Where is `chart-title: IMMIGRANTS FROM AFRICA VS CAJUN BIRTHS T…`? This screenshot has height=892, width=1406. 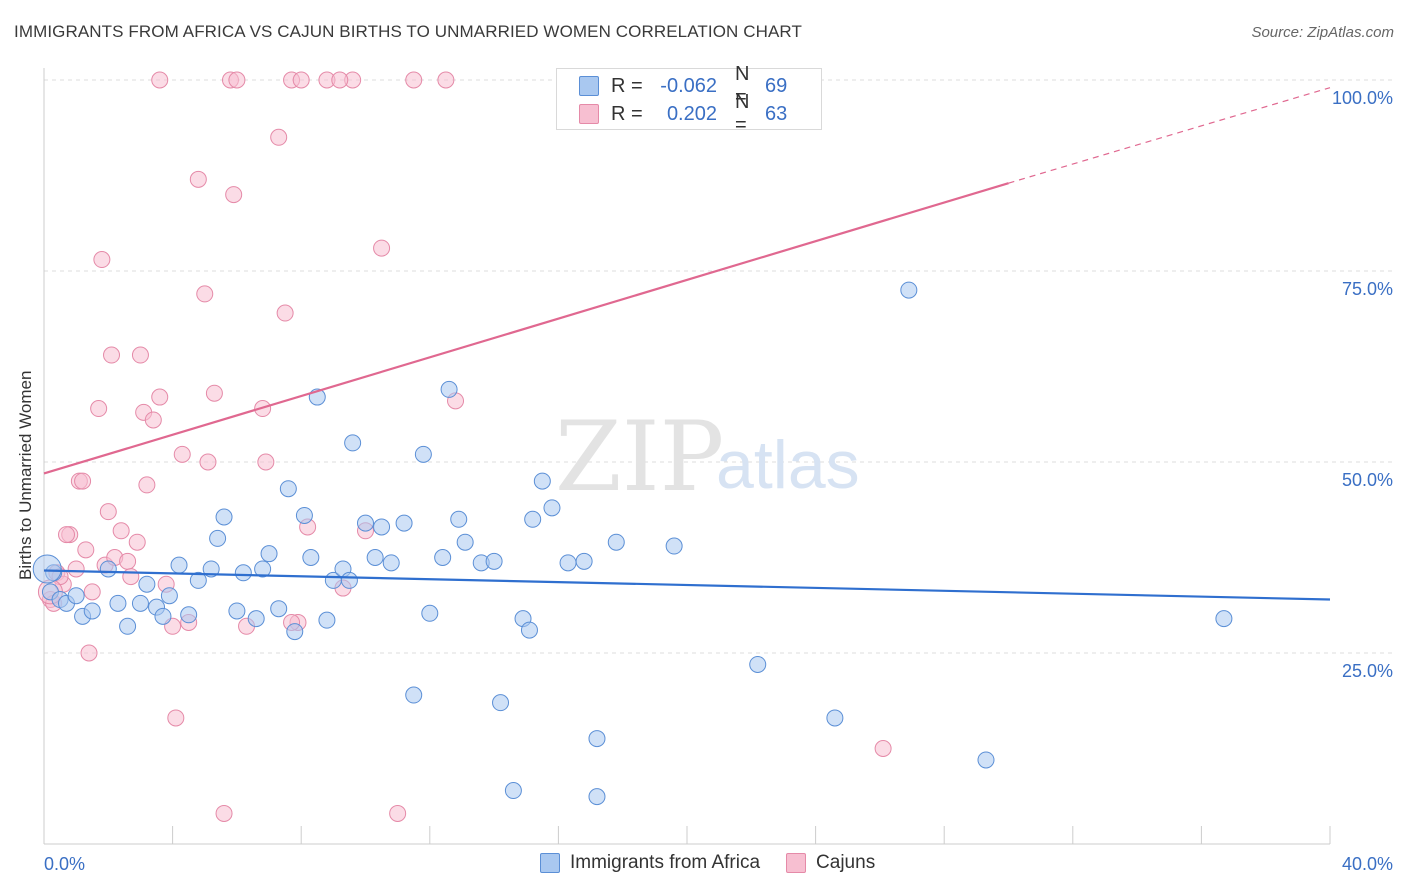 chart-title: IMMIGRANTS FROM AFRICA VS CAJUN BIRTHS T… is located at coordinates (408, 31).